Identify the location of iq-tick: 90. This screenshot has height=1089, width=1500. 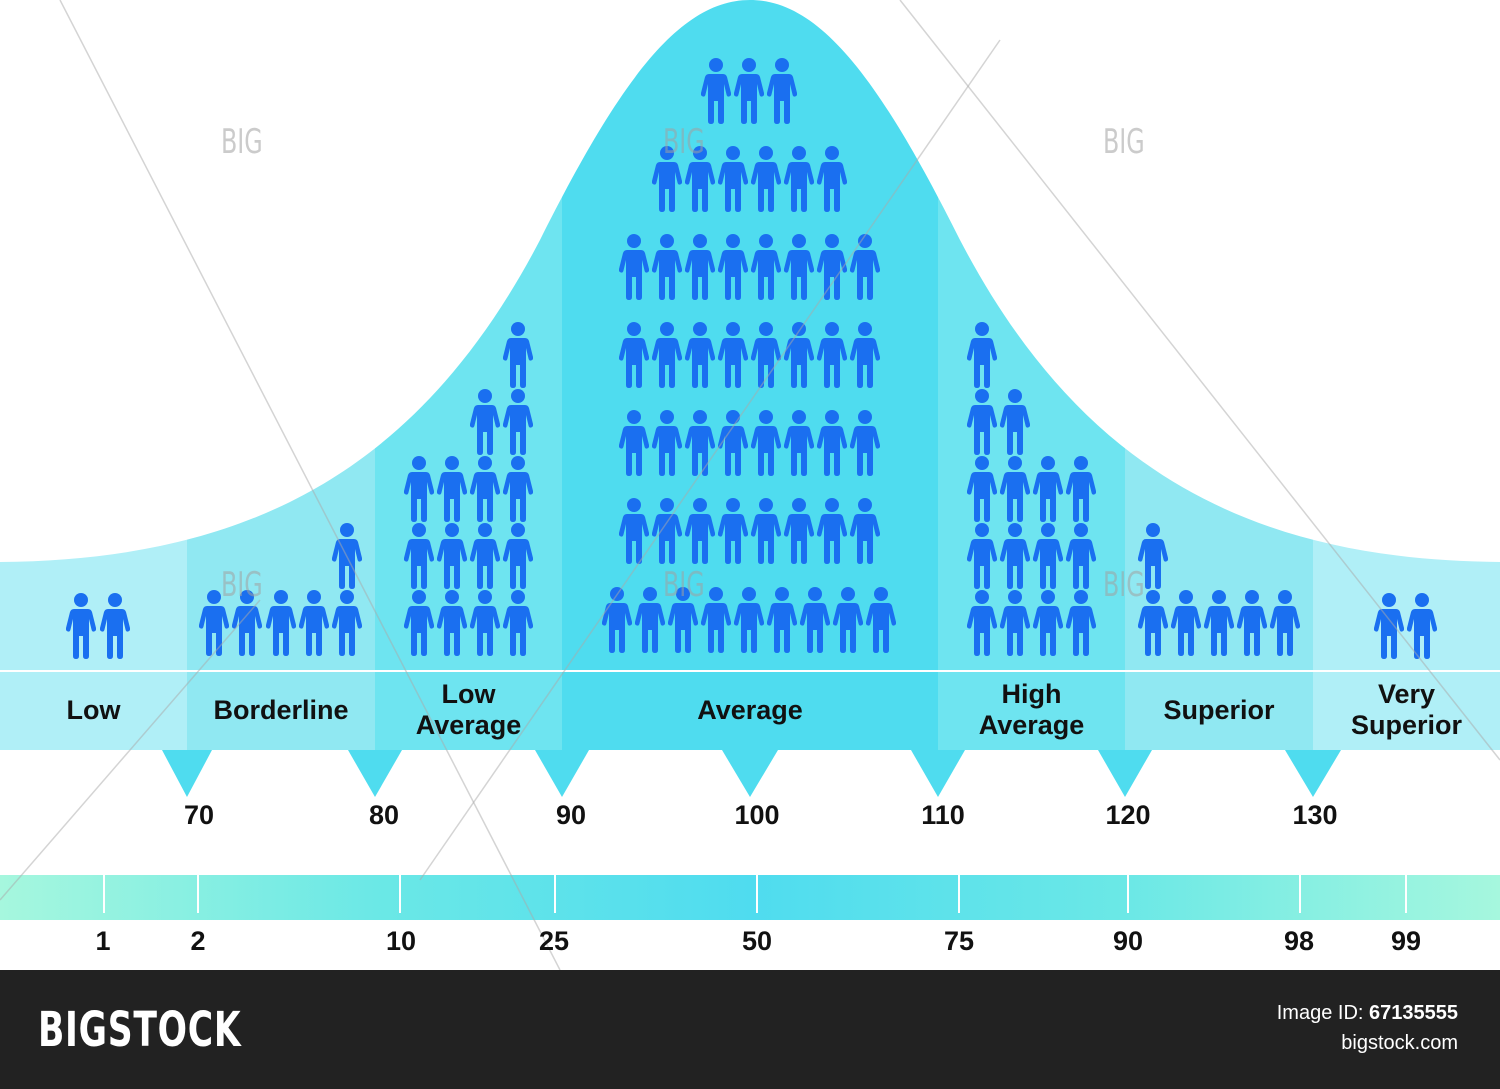
(571, 815).